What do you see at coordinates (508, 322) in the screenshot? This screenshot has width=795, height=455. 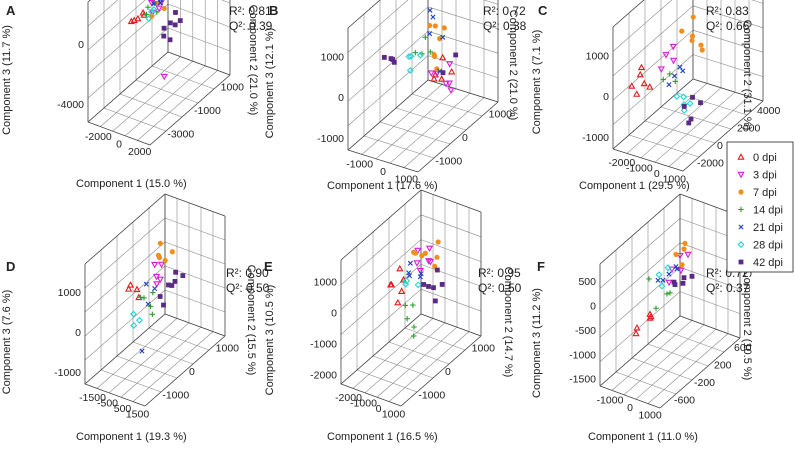 I see `y-axis-label: Component 2 (14.7 %)` at bounding box center [508, 322].